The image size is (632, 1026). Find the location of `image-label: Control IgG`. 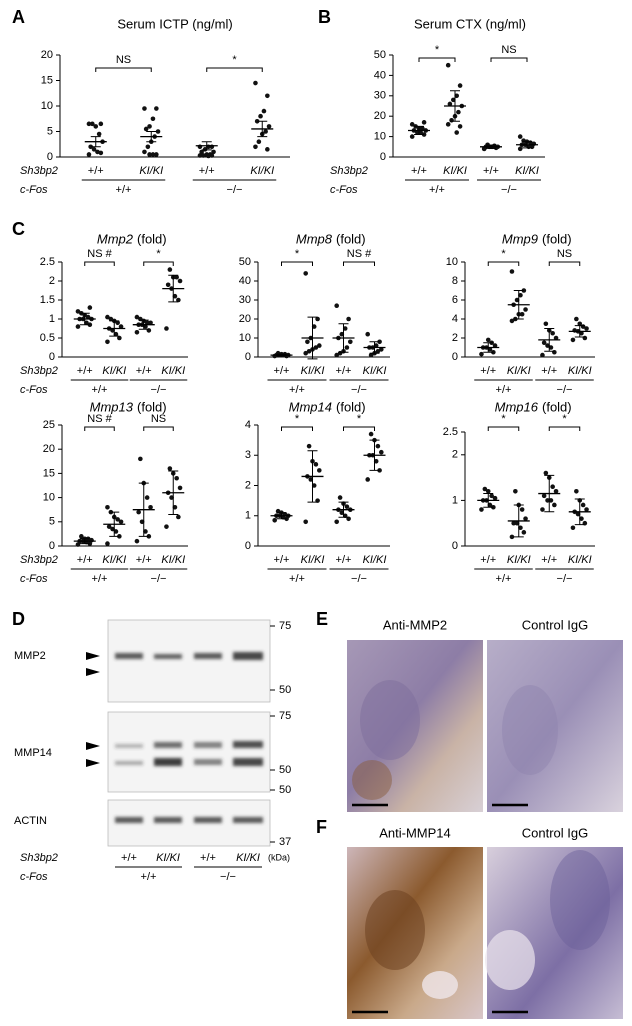

image-label: Control IgG is located at coordinates (555, 624).